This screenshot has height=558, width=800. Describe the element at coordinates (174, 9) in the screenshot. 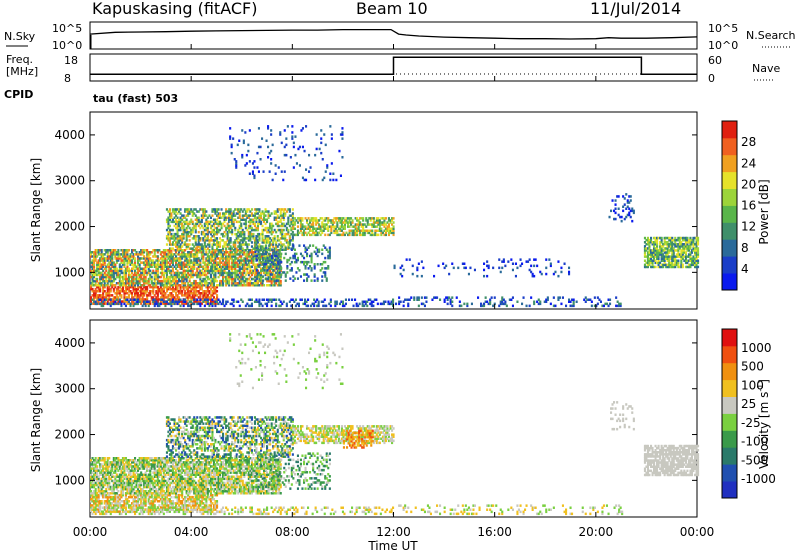

I see `station-title: Kapuskasing (fitACF)` at that location.